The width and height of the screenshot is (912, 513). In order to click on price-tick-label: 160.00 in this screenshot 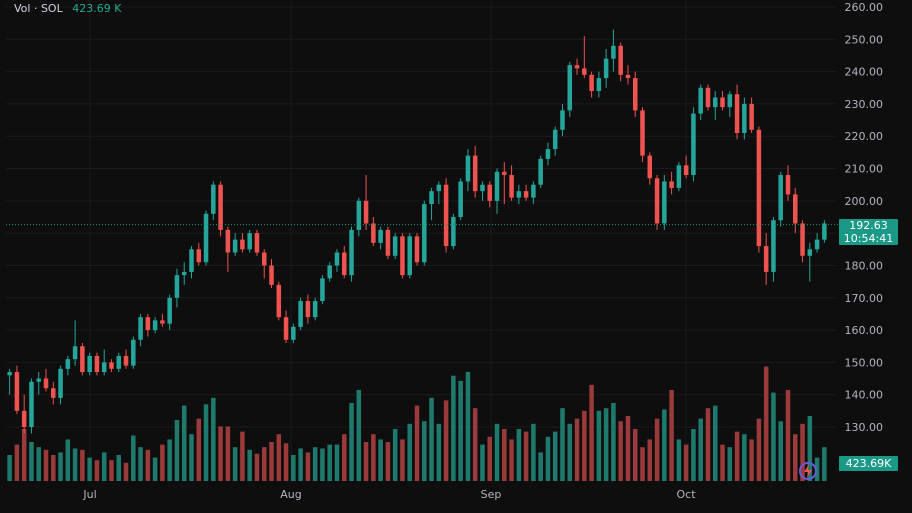, I will do `click(864, 330)`.